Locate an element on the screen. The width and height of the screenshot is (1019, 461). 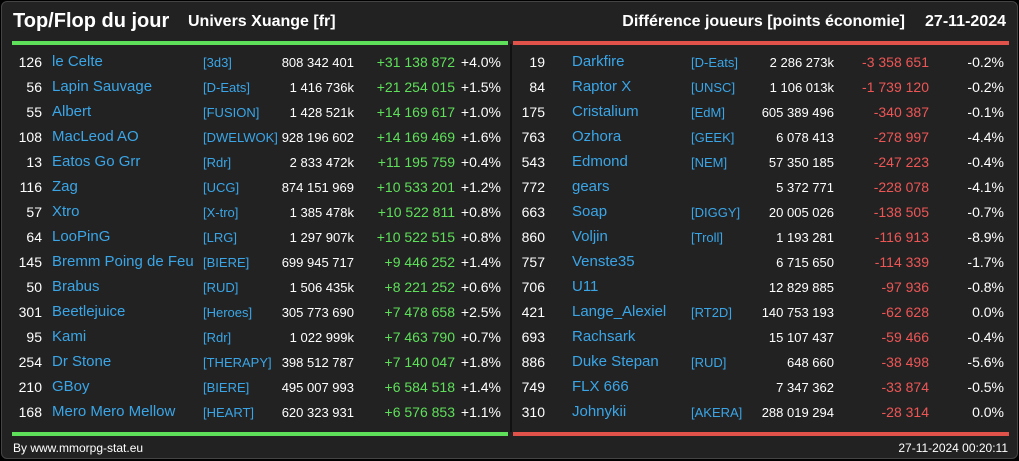
player-name-link: Beetlejuice is located at coordinates (89, 311).